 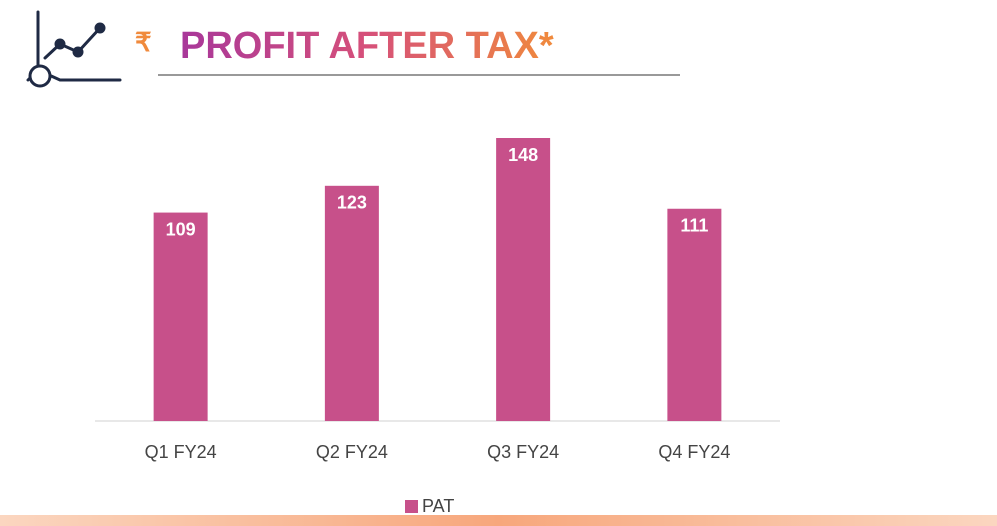 I want to click on legend-label: PAT, so click(x=438, y=506).